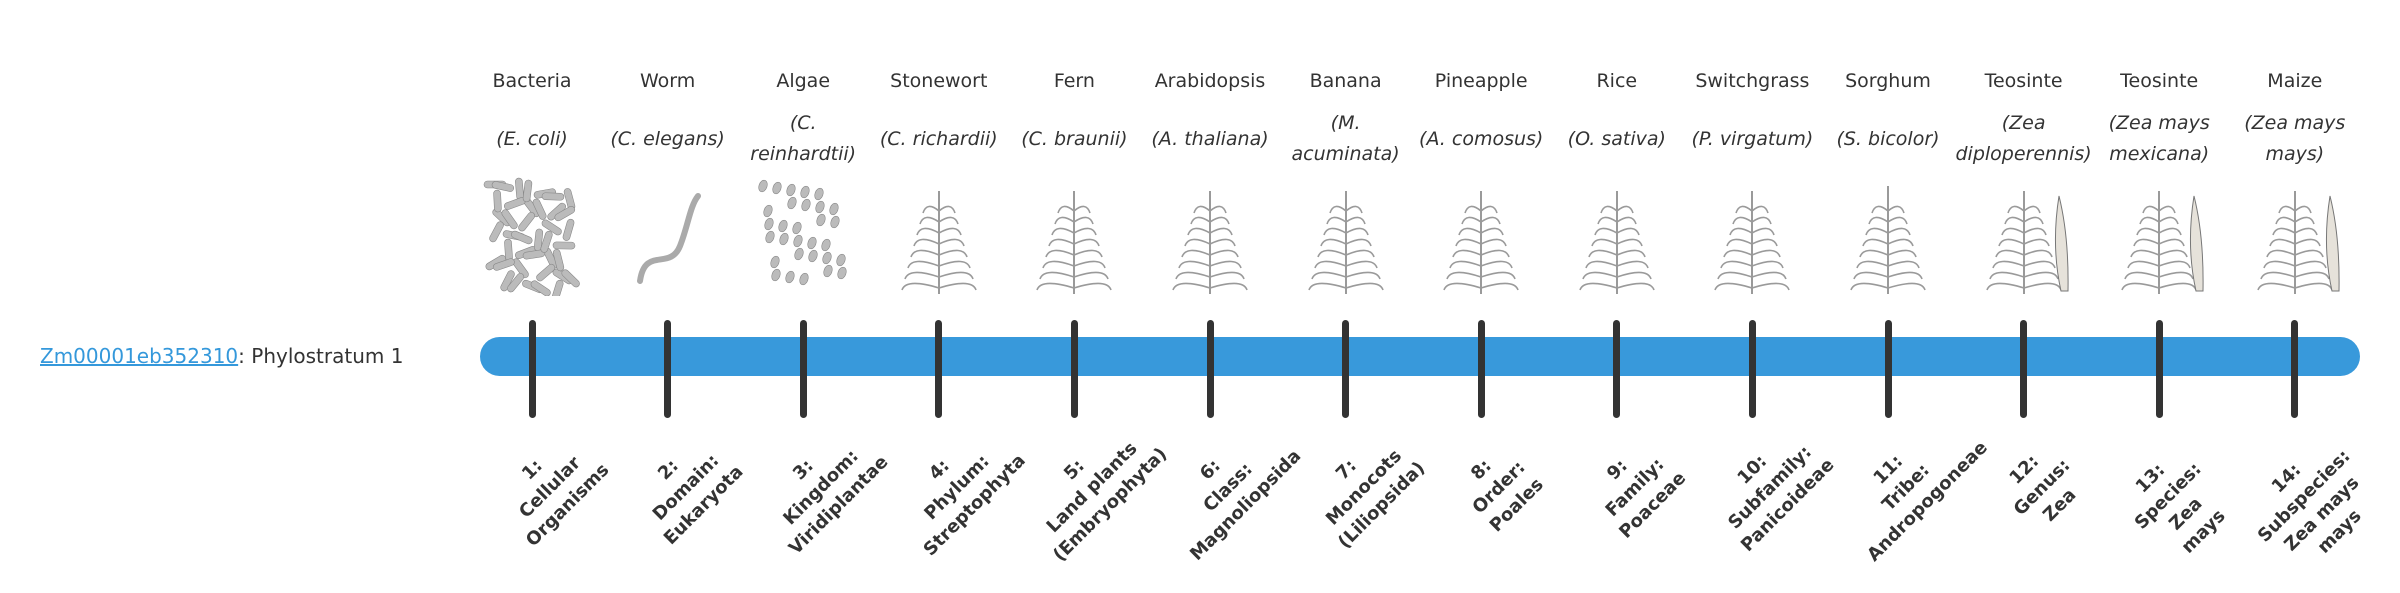 The image size is (2400, 593). I want to click on organism-scientific-name: (A. comosus), so click(1481, 139).